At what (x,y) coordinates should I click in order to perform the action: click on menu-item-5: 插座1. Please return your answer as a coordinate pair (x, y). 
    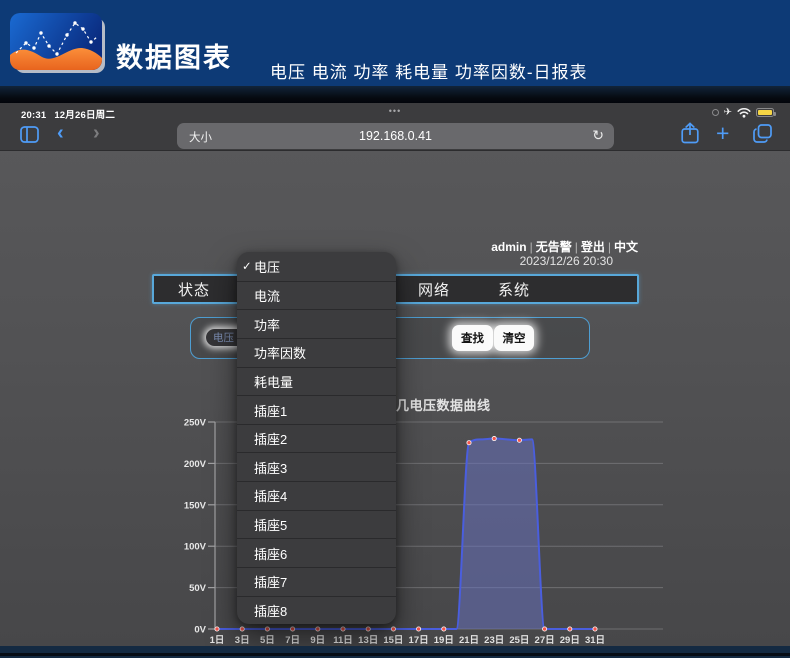
    Looking at the image, I should click on (316, 409).